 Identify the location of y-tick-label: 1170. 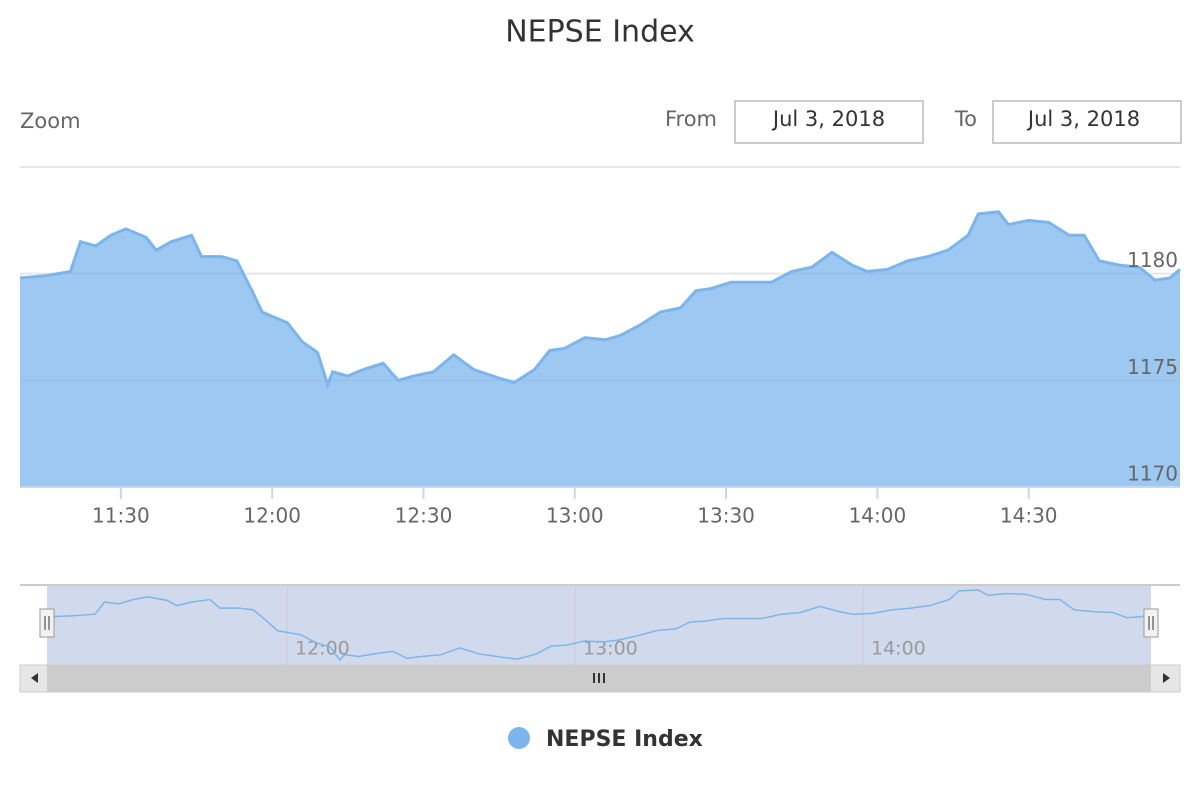
(1152, 474).